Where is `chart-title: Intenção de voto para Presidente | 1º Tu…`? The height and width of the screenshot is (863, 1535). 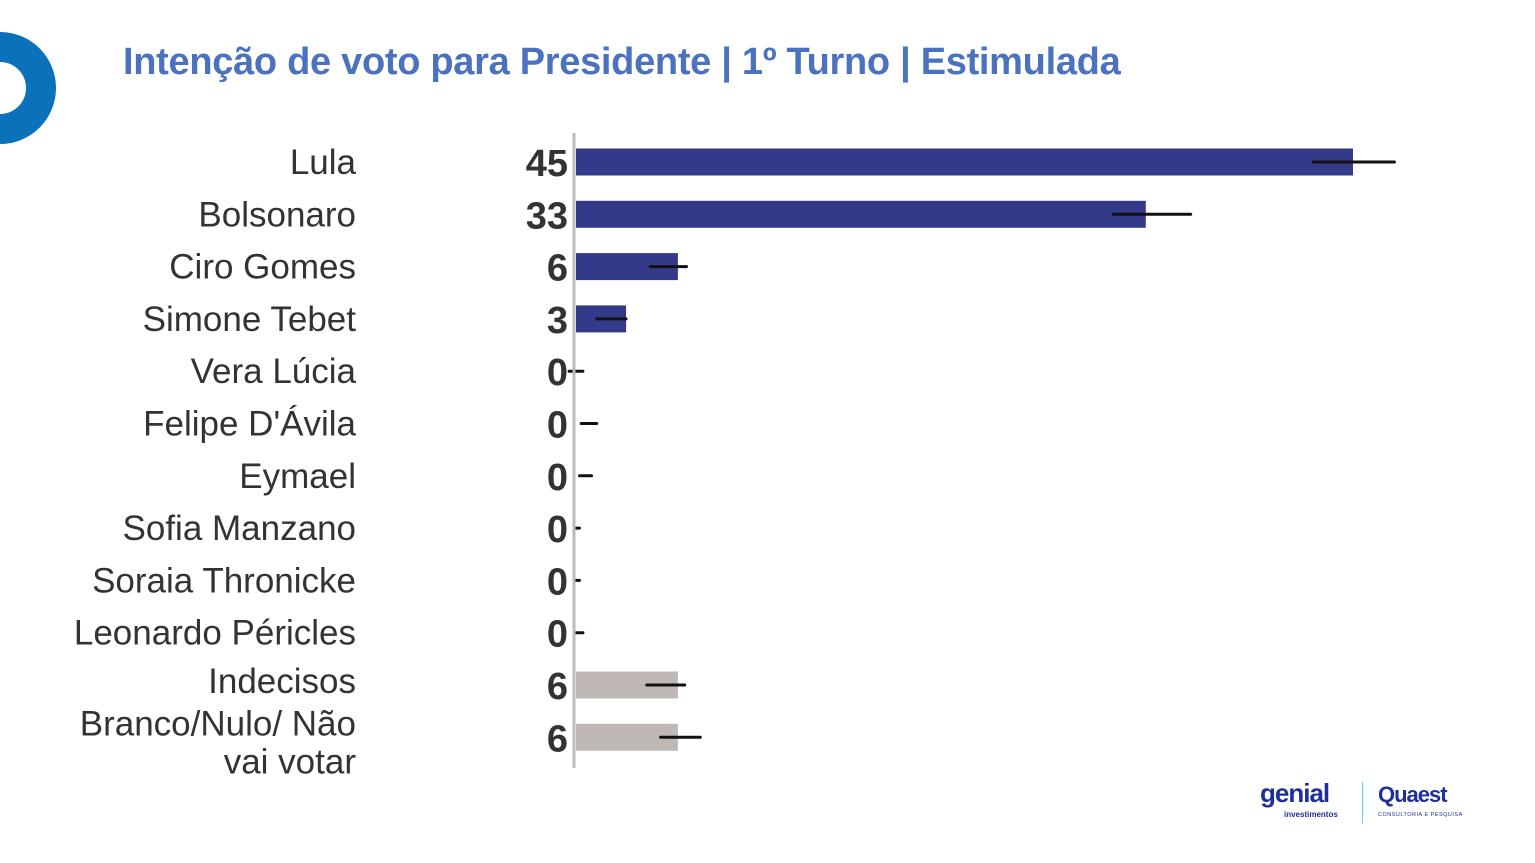
chart-title: Intenção de voto para Presidente | 1º Tu… is located at coordinates (622, 62).